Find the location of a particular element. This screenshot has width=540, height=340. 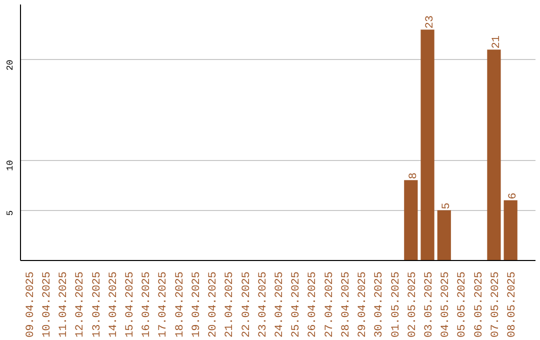

data-label: 5 is located at coordinates (447, 206).